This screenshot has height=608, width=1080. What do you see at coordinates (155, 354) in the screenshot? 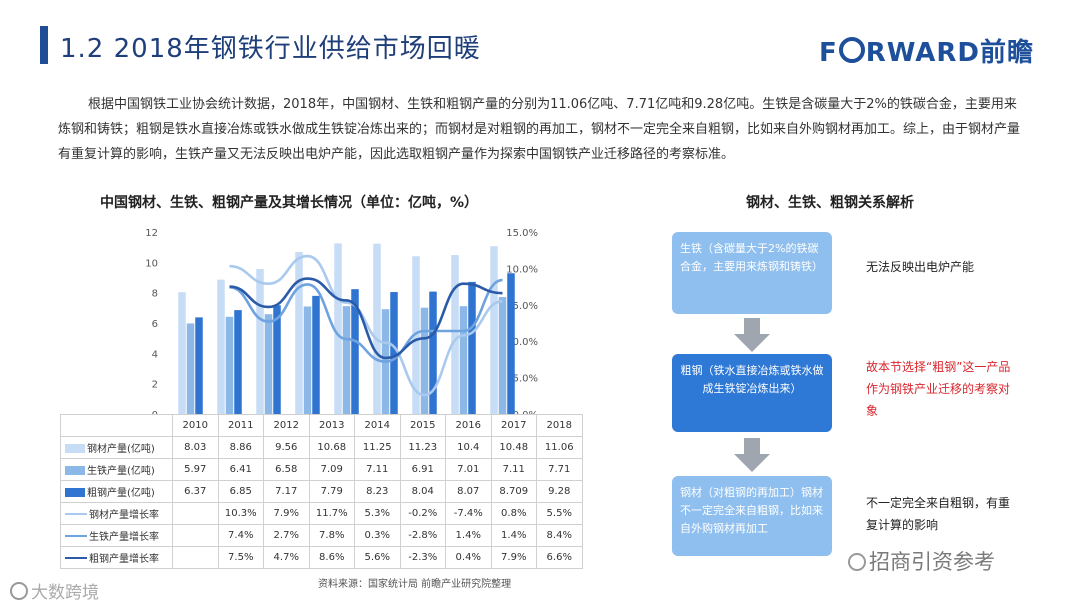
I see `y-left-tick-label: 4` at bounding box center [155, 354].